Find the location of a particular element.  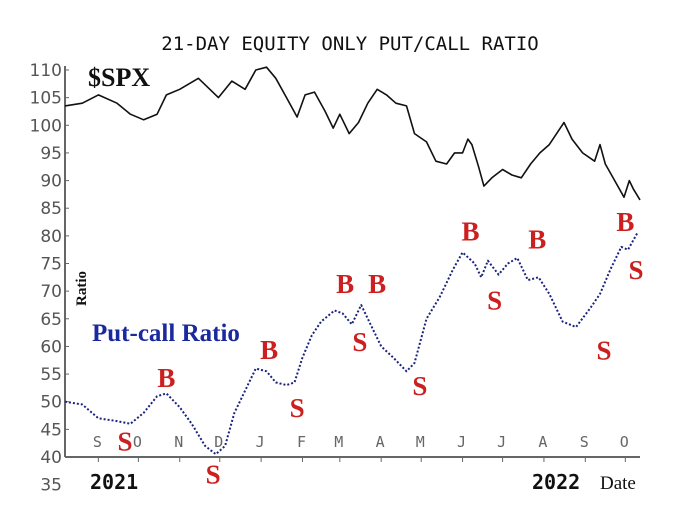

x-axis-label: Date is located at coordinates (618, 483).